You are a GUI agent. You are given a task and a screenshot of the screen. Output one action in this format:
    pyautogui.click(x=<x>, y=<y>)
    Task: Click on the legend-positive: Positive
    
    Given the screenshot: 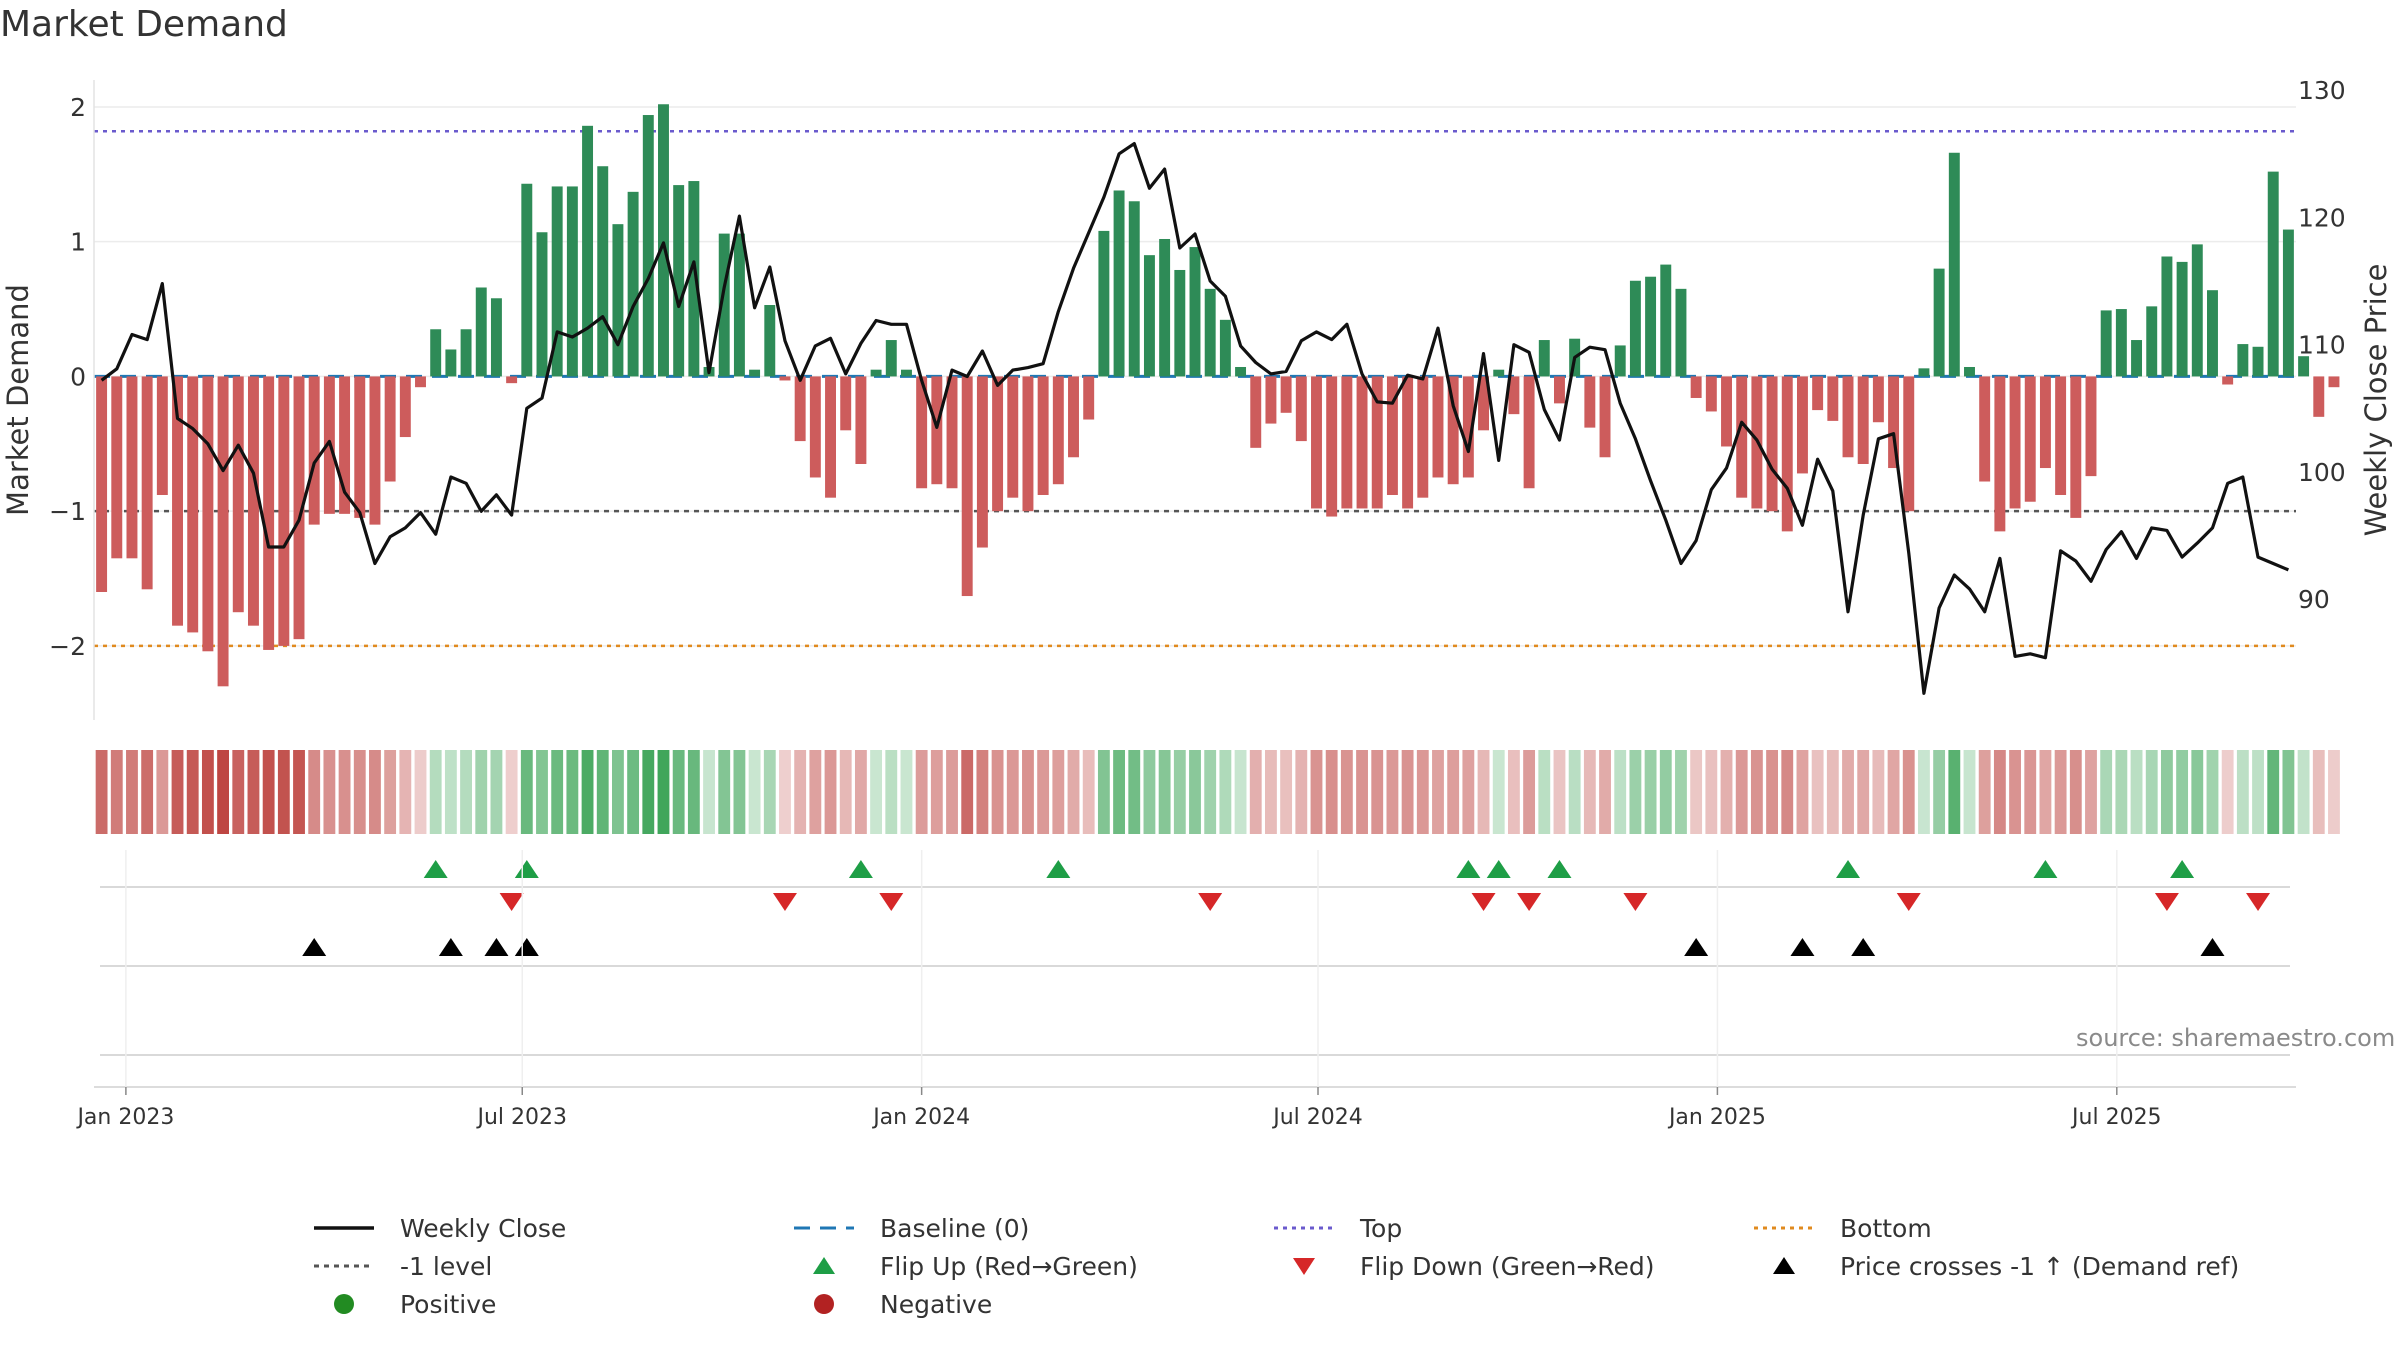 What is the action you would take?
    pyautogui.click(x=405, y=1304)
    